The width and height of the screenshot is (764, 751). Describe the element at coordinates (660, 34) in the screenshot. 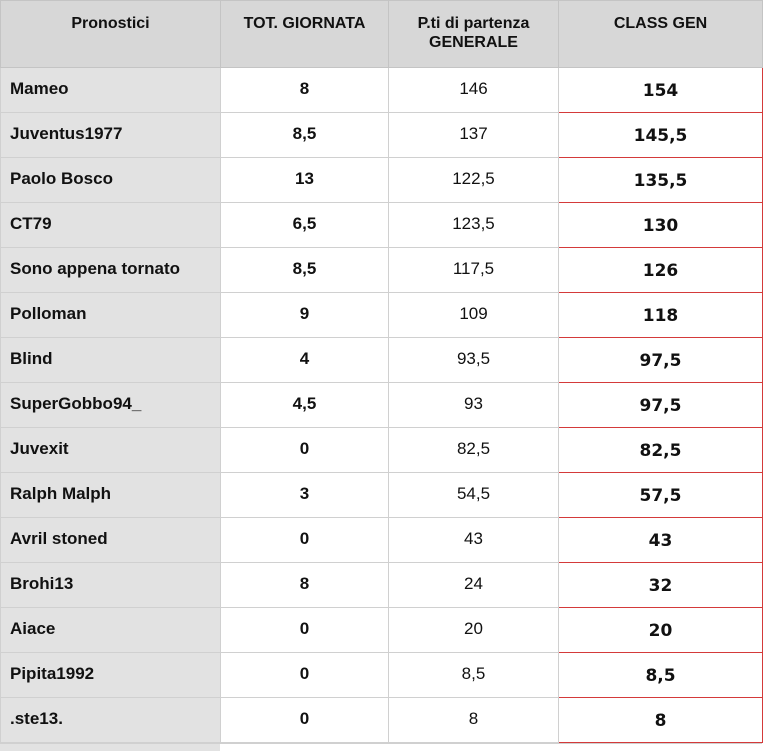

I see `header-class-gen: CLASS GEN` at that location.